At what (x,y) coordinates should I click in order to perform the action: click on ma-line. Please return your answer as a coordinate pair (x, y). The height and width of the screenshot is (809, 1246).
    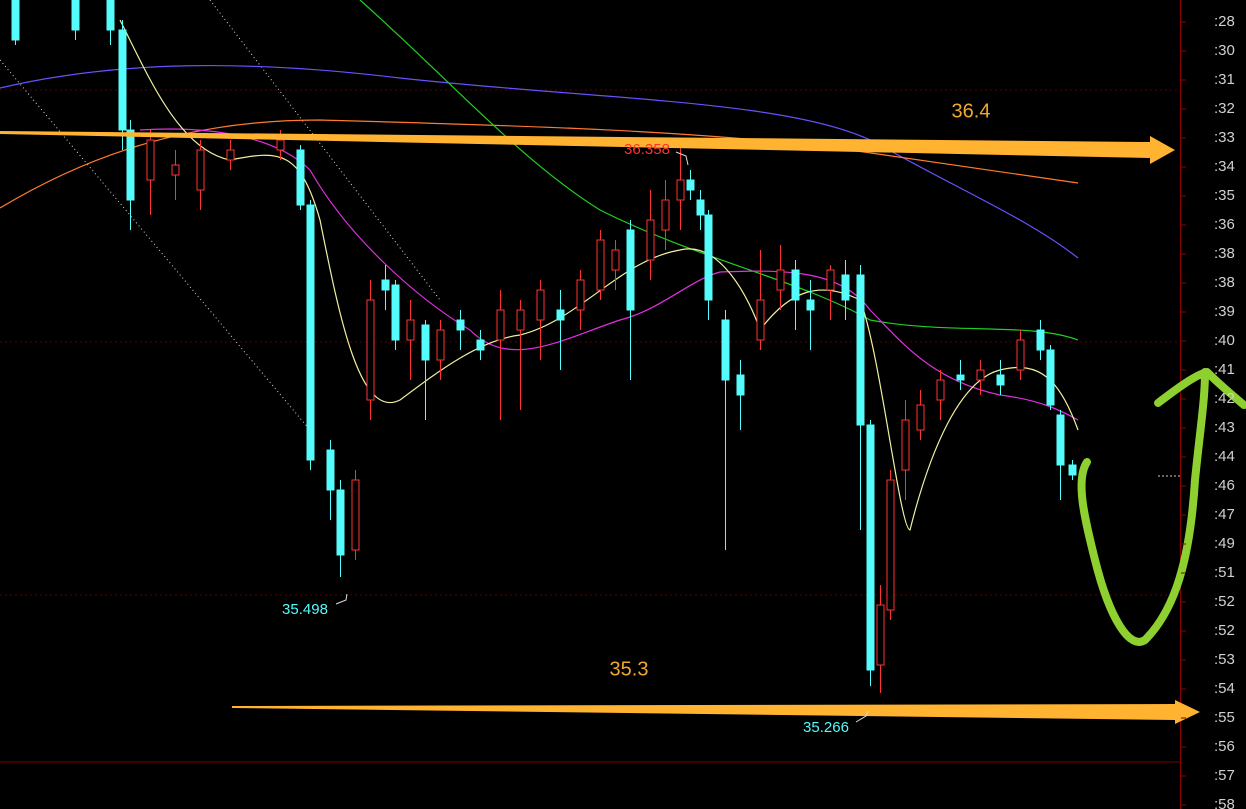
    Looking at the image, I should click on (539, 164).